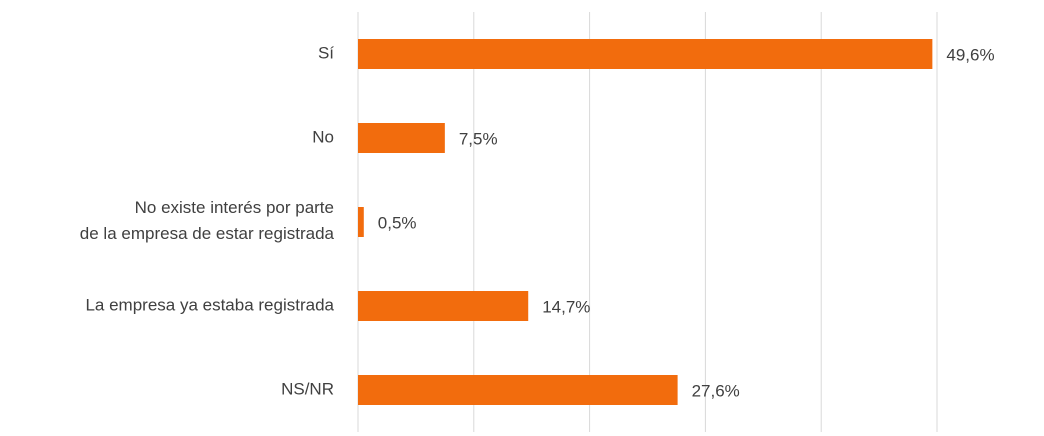  Describe the element at coordinates (209, 304) in the screenshot. I see `y-tick-label: La empresa ya estaba registrada` at that location.